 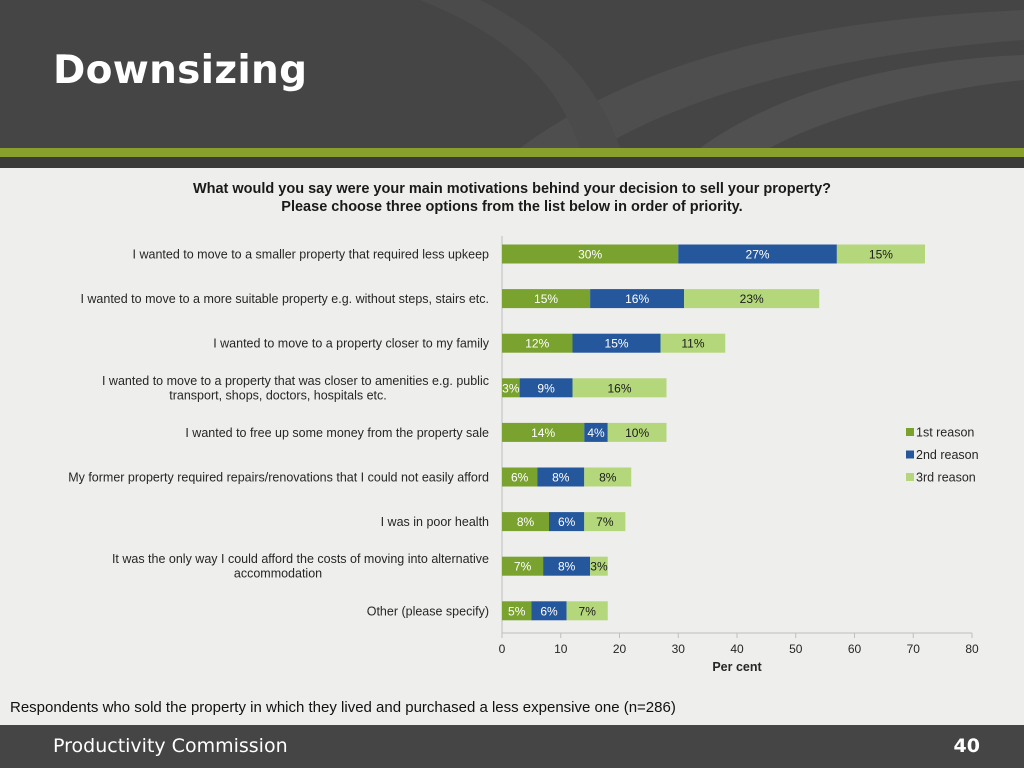 I want to click on header-swoosh-decoration, so click(x=722, y=74).